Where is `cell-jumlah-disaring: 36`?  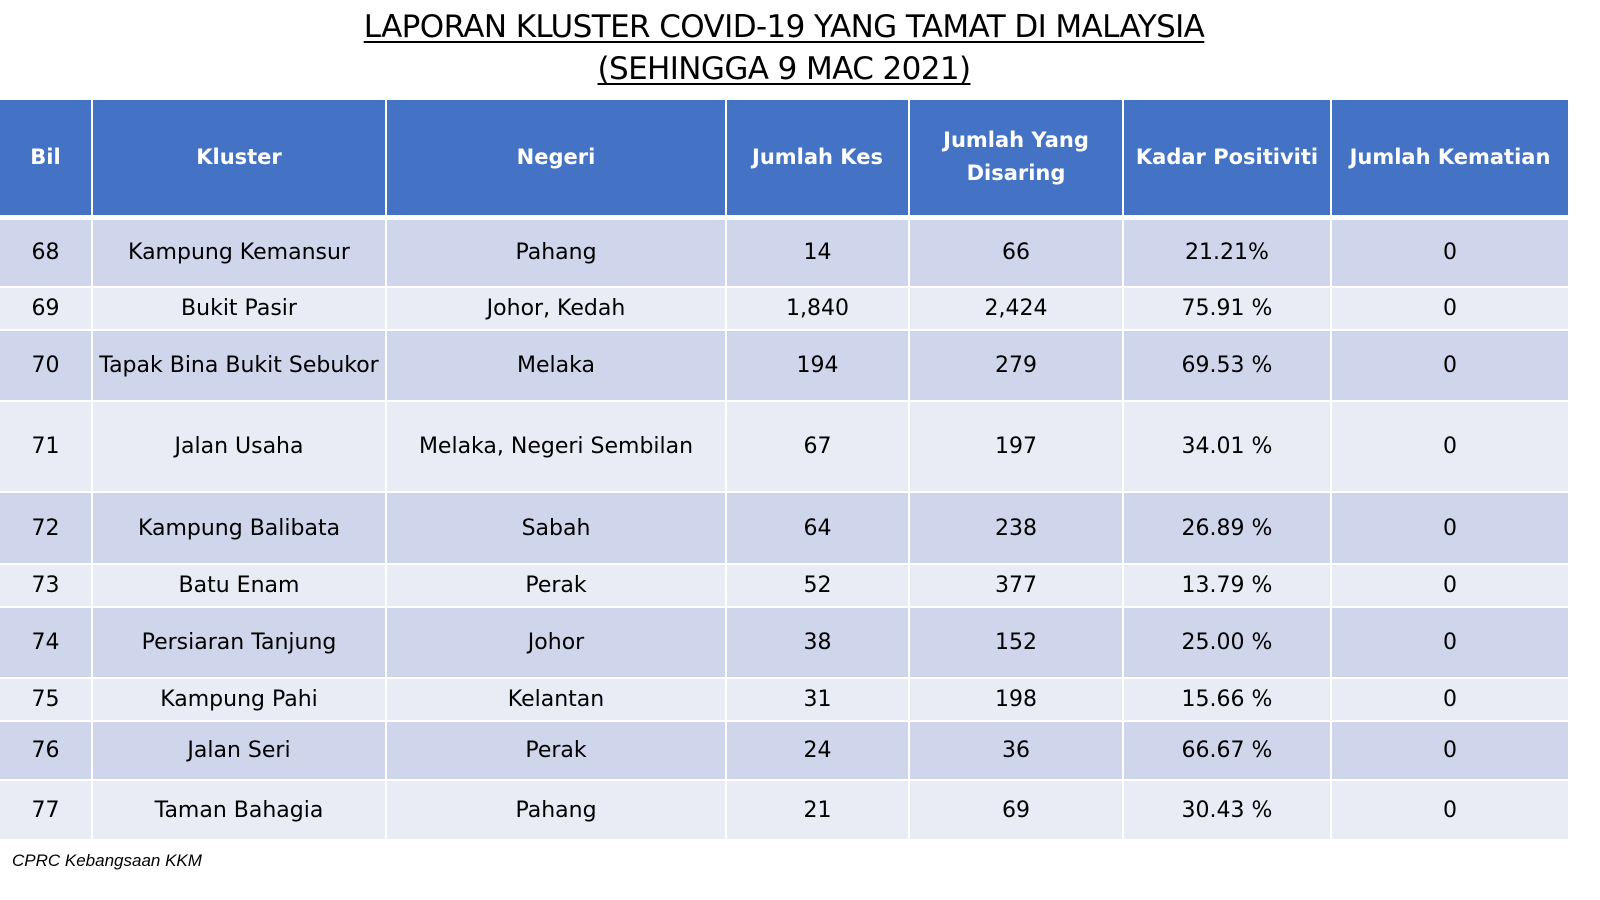 cell-jumlah-disaring: 36 is located at coordinates (1016, 751).